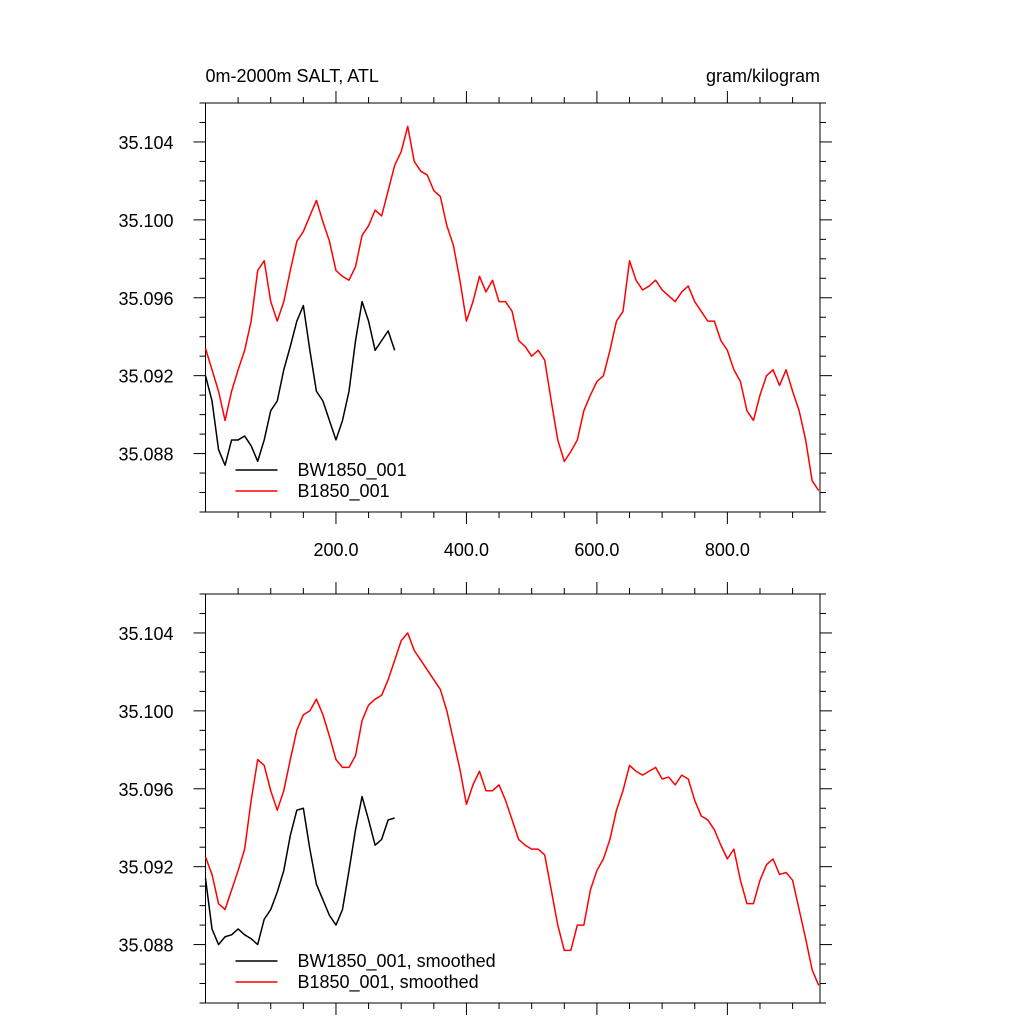  Describe the element at coordinates (335, 550) in the screenshot. I see `x-tick-label: 200.0` at that location.